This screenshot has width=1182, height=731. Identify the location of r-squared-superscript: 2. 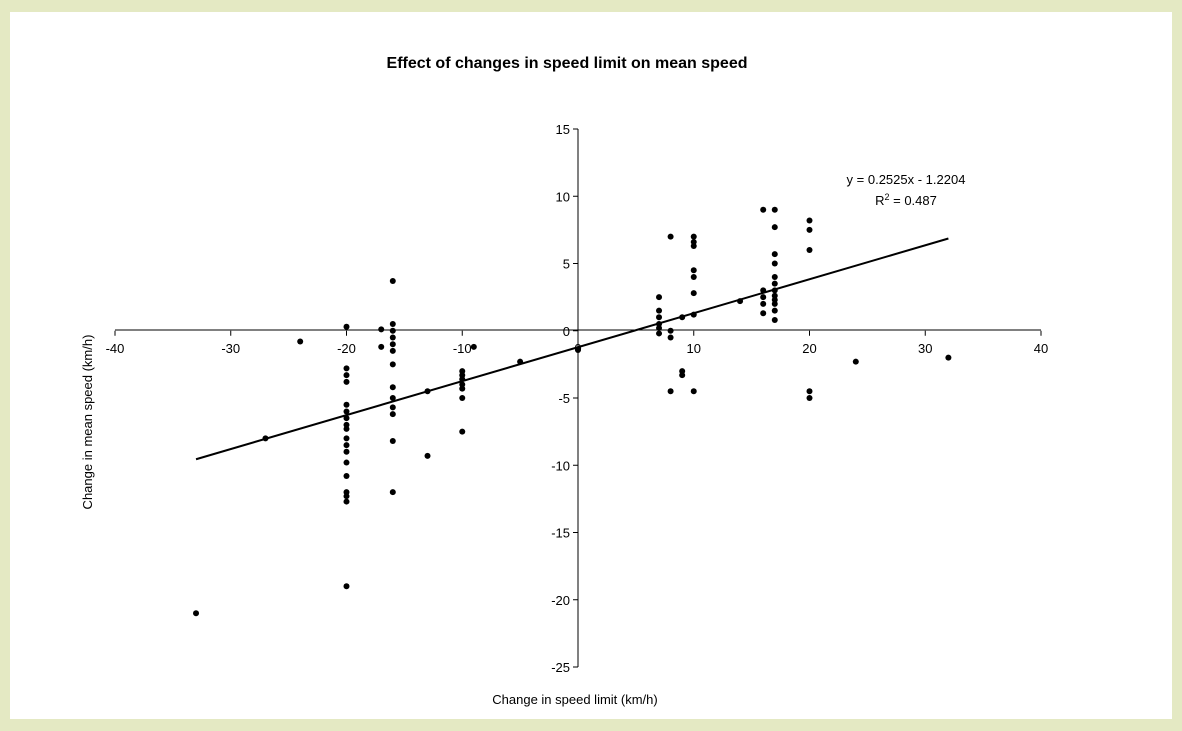
(887, 197).